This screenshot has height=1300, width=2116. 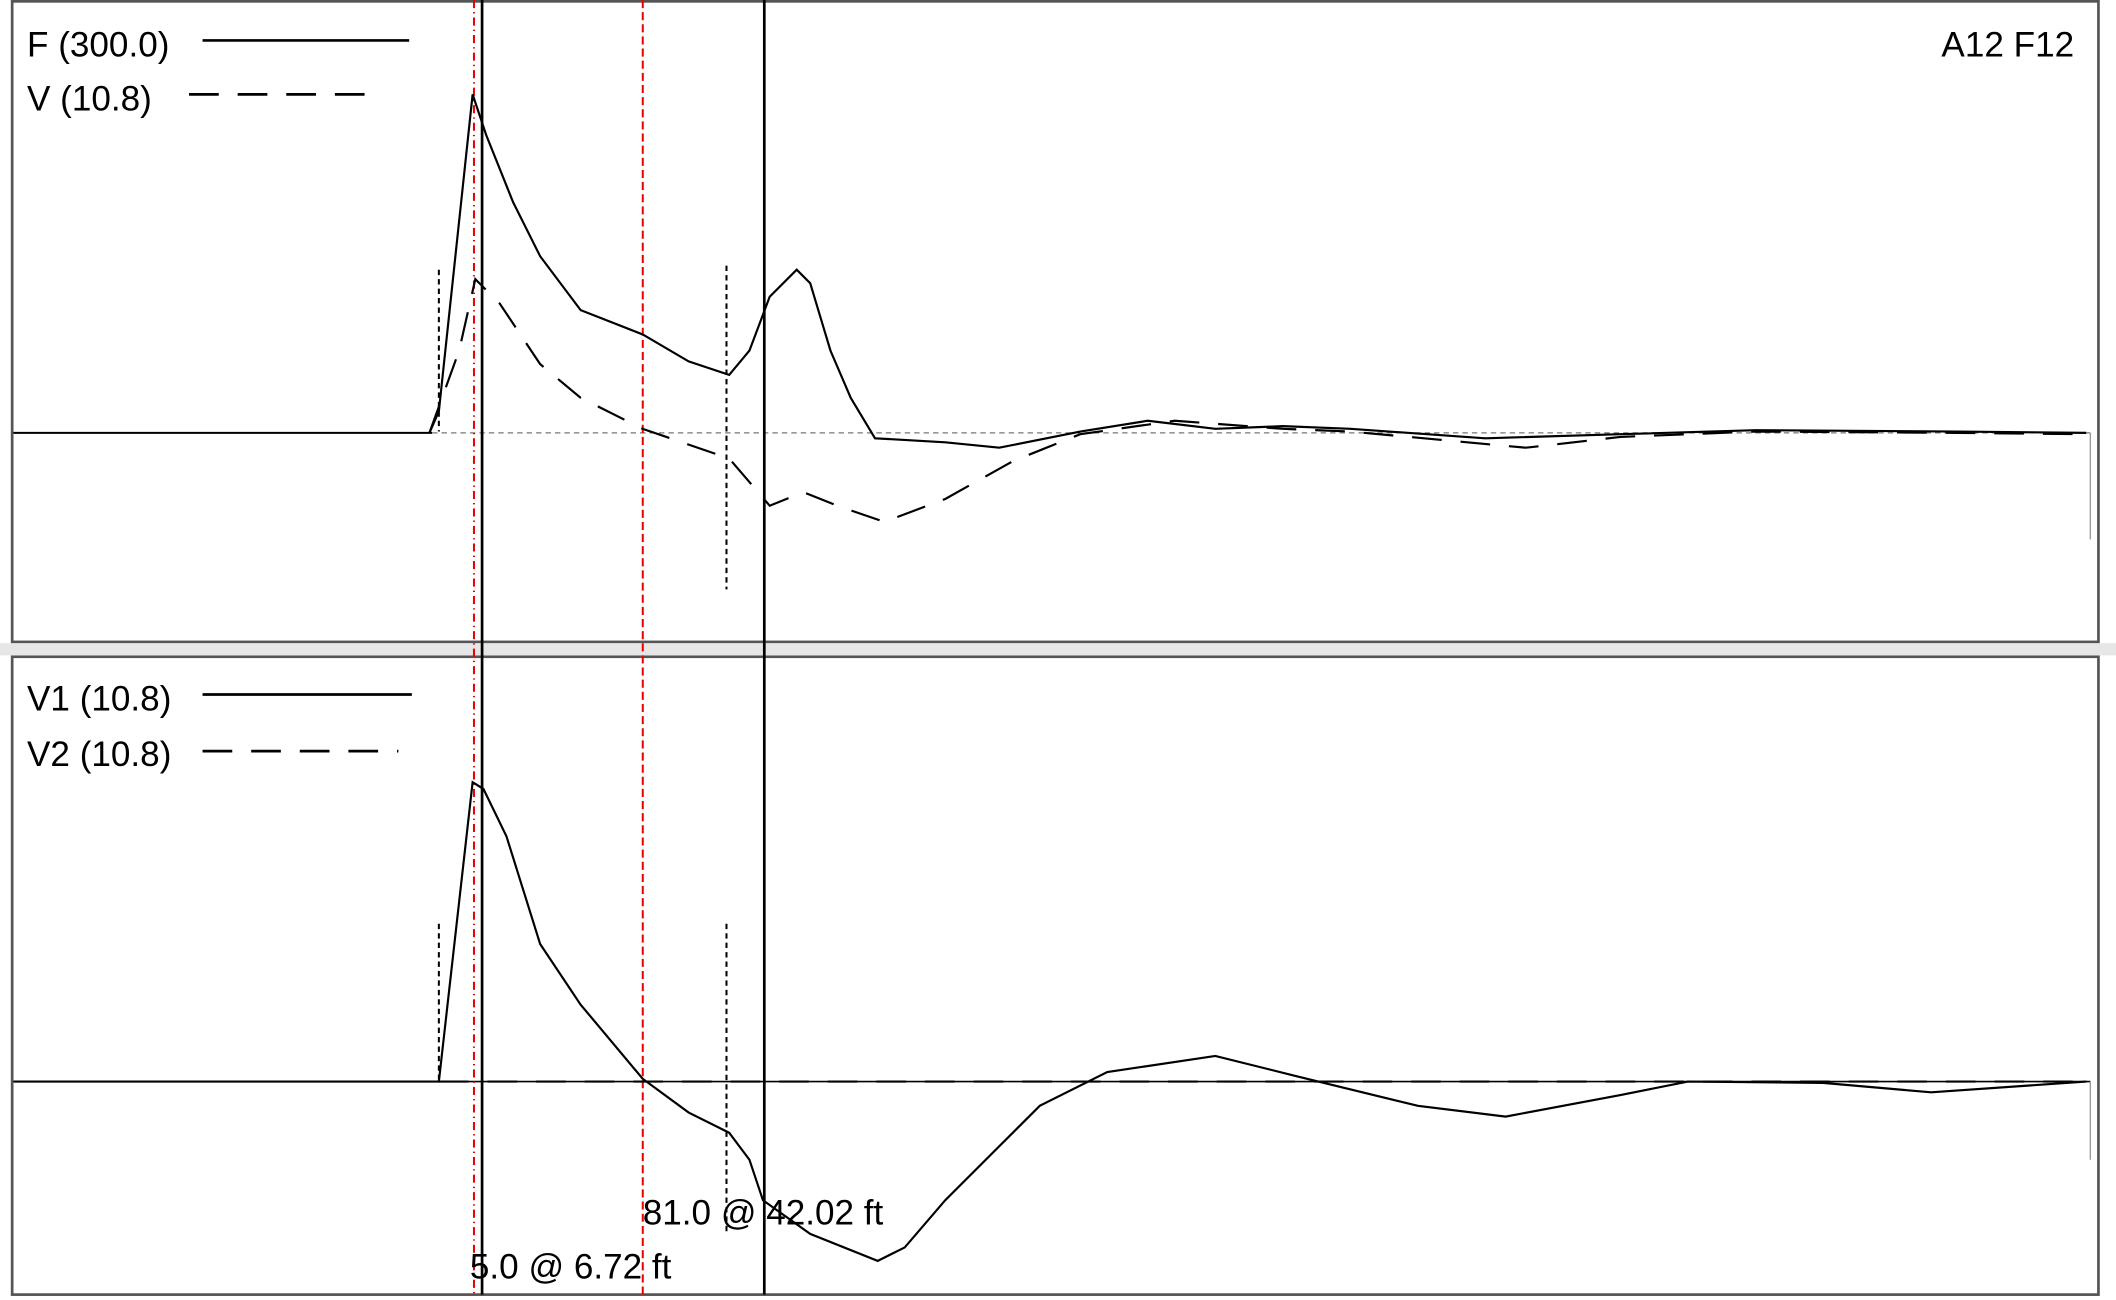 I want to click on legend-label: V (10.8), so click(x=89, y=99).